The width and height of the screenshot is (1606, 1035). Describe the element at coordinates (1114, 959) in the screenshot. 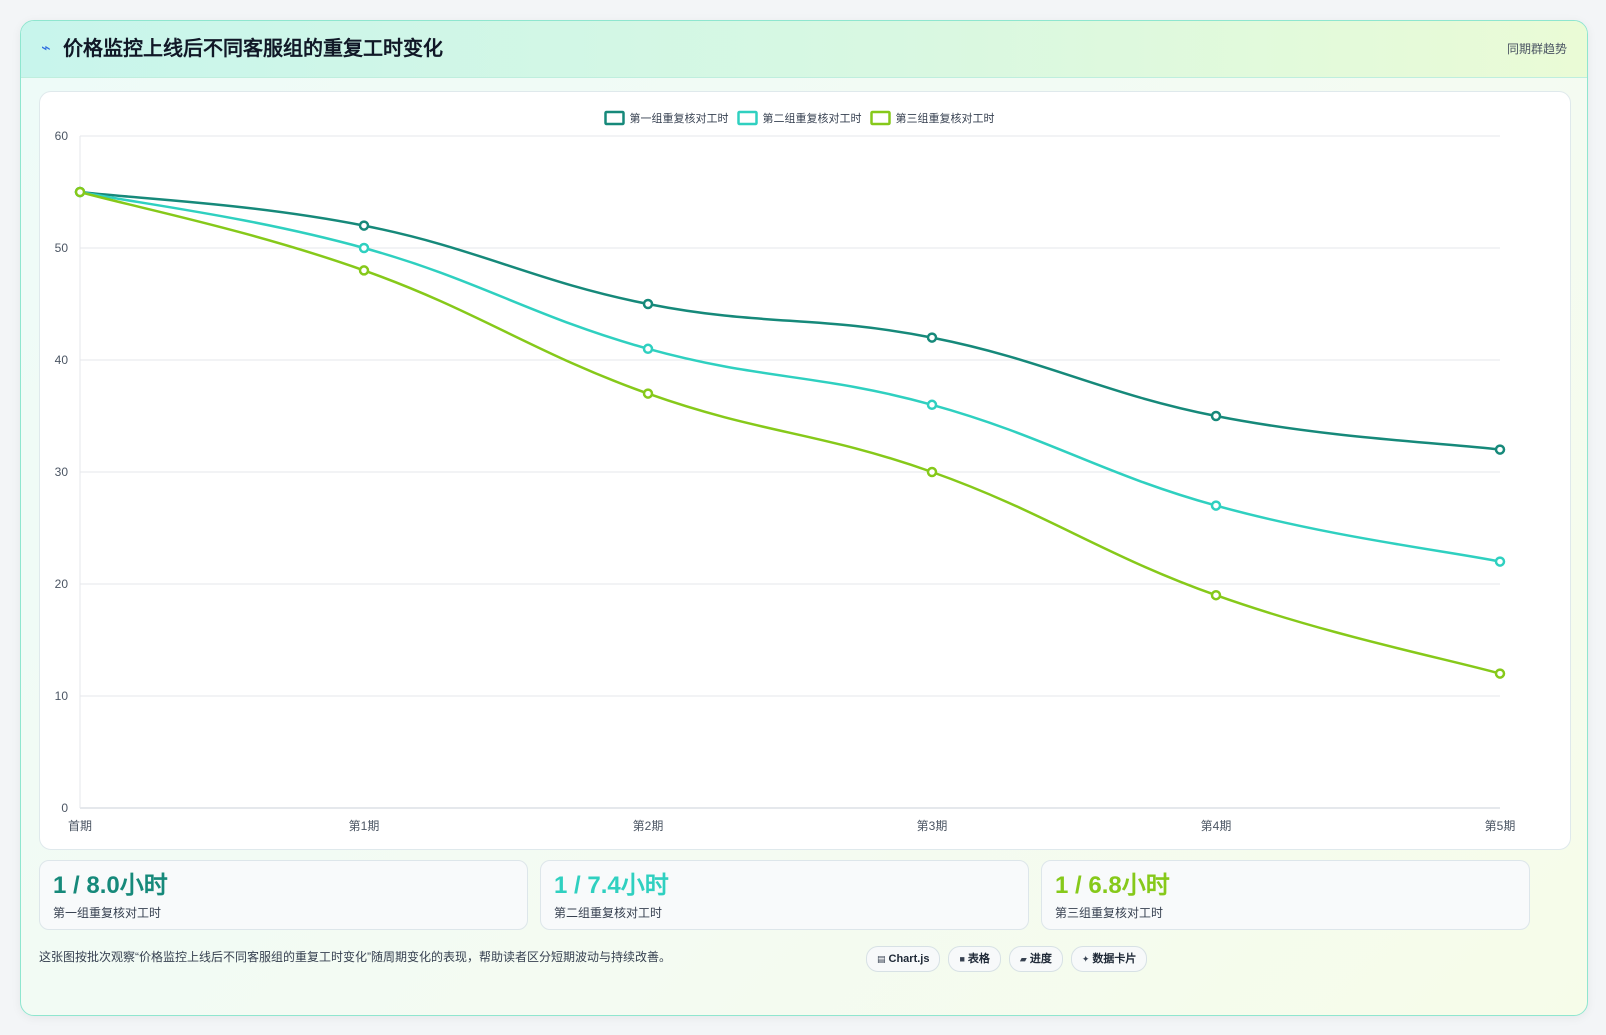

I see `chip-label: 数据卡片` at that location.